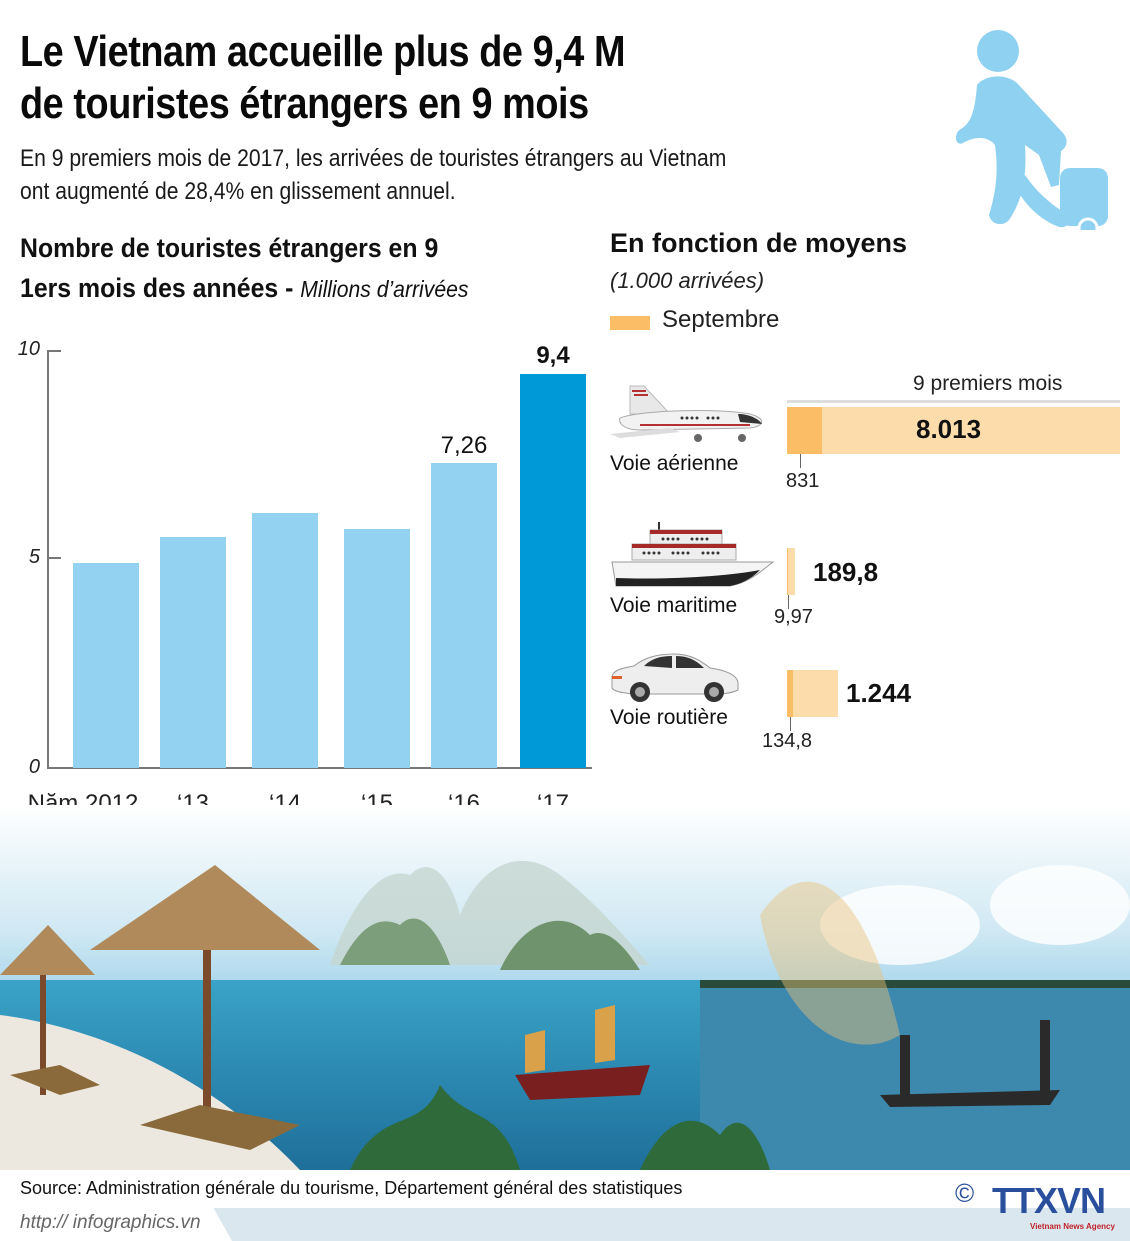 This screenshot has height=1241, width=1130. I want to click on bar-value-2017: 9,4, so click(553, 355).